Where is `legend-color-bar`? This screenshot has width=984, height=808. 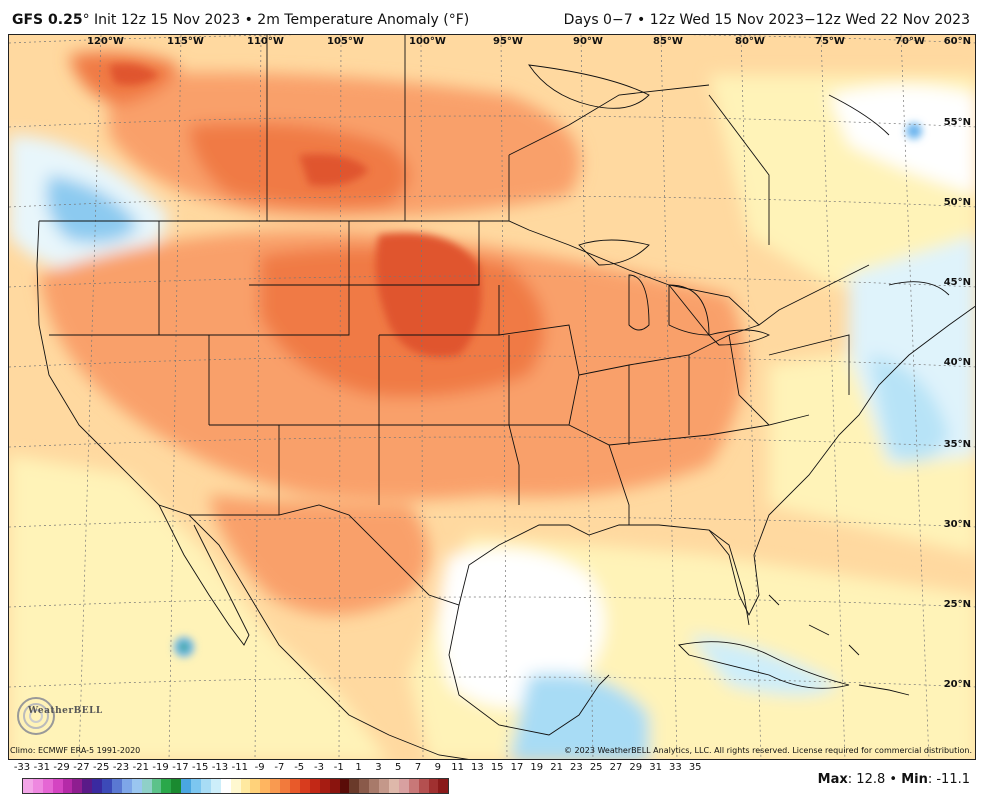
legend-color-bar is located at coordinates (236, 786).